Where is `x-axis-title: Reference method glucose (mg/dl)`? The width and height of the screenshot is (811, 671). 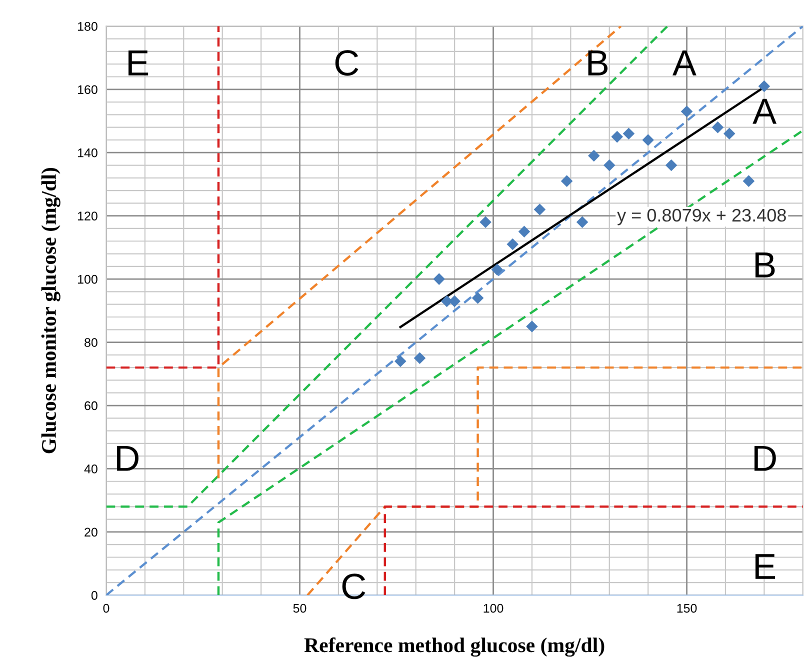
x-axis-title: Reference method glucose (mg/dl) is located at coordinates (454, 647).